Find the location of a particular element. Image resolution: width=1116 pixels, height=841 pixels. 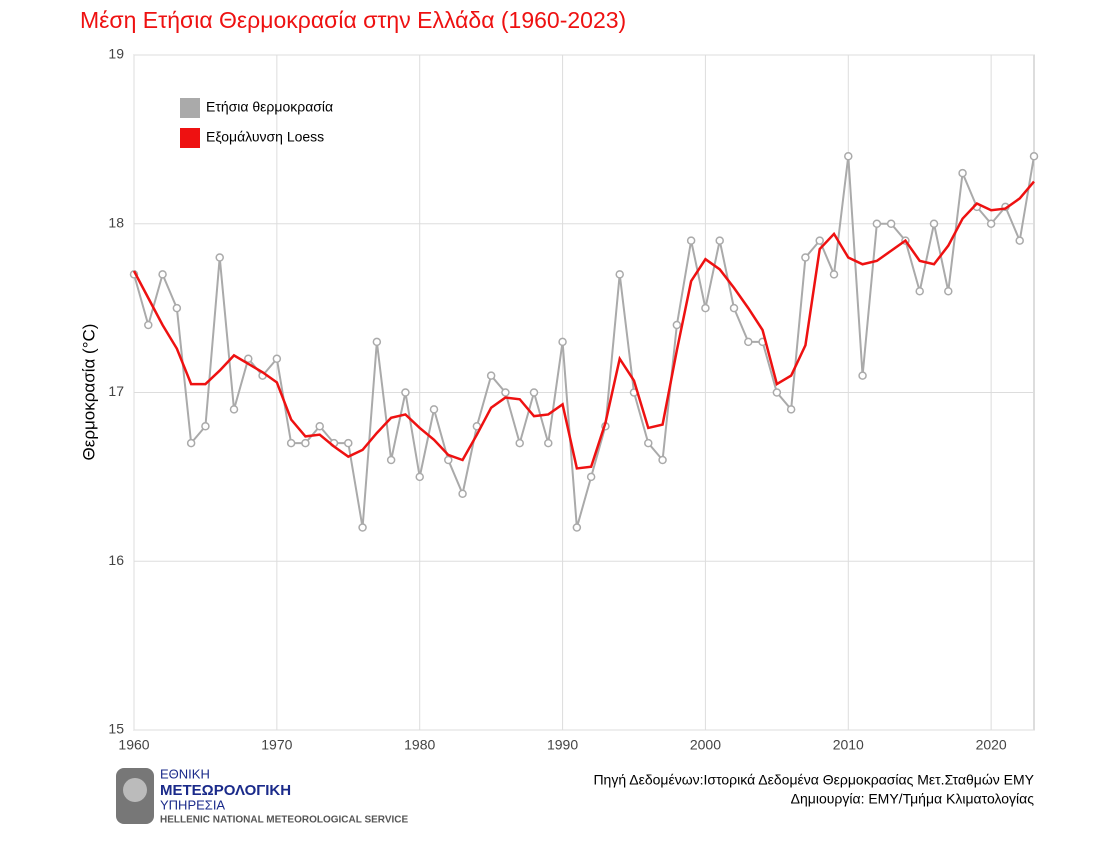

x-tick-label: 1970 is located at coordinates (276, 745).